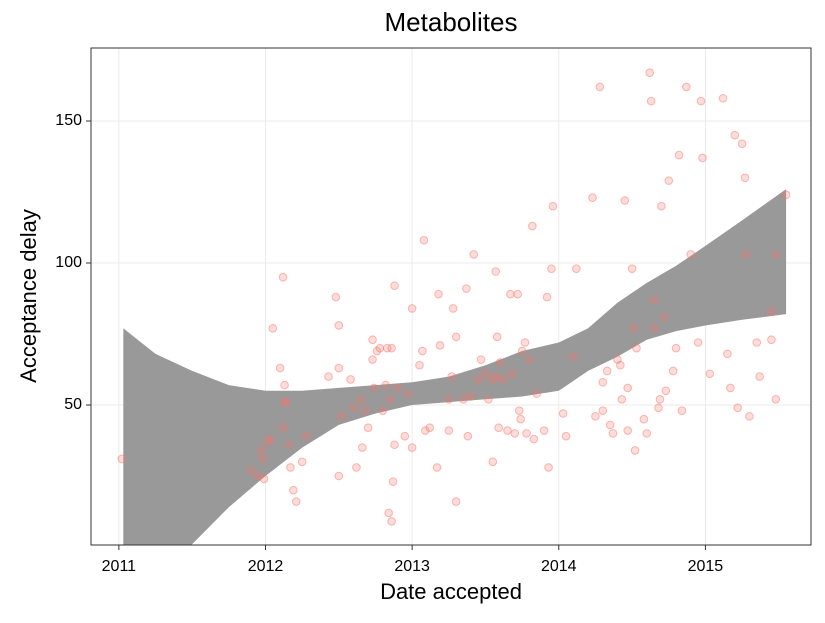 Image resolution: width=825 pixels, height=623 pixels. Describe the element at coordinates (266, 566) in the screenshot. I see `x-tick-label: 2012` at that location.